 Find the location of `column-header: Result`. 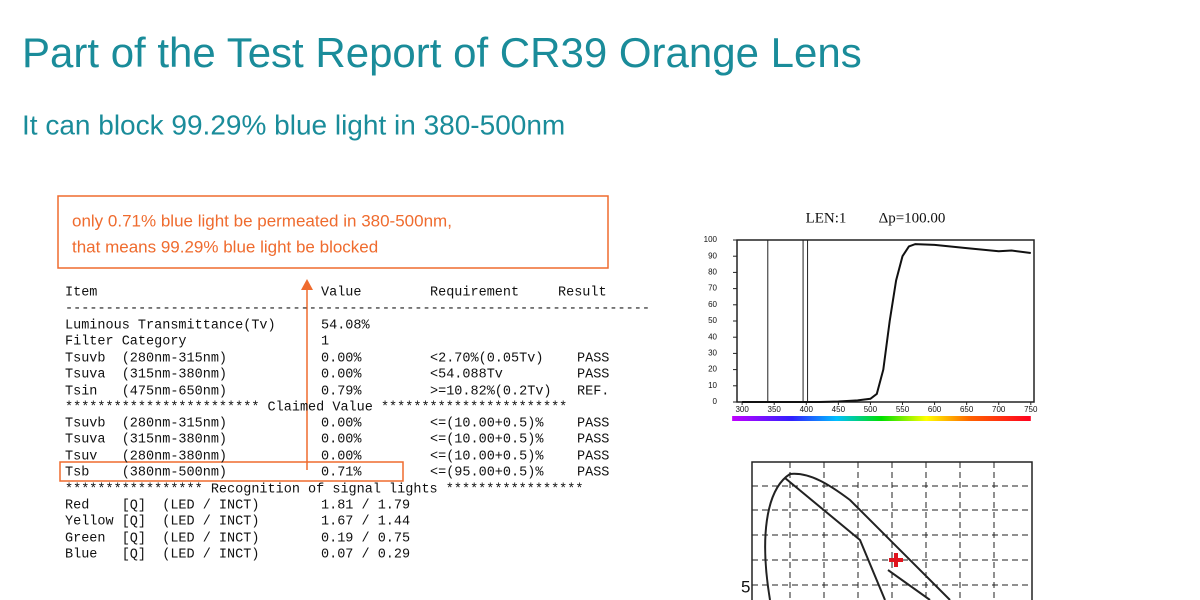

column-header: Result is located at coordinates (582, 293).